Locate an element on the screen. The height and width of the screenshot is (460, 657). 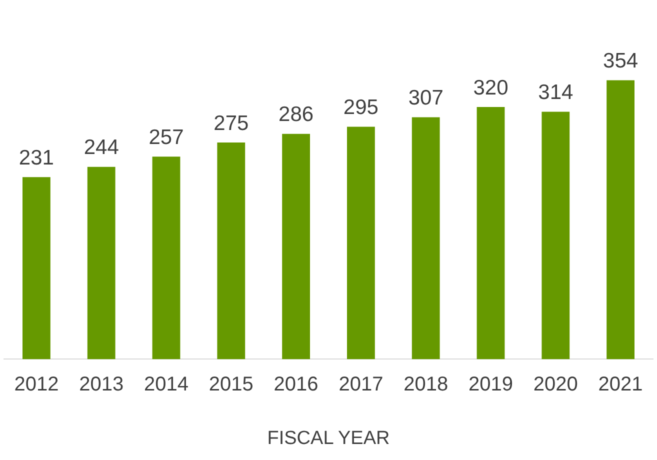
x-axis-title: FISCAL YEAR is located at coordinates (328, 438).